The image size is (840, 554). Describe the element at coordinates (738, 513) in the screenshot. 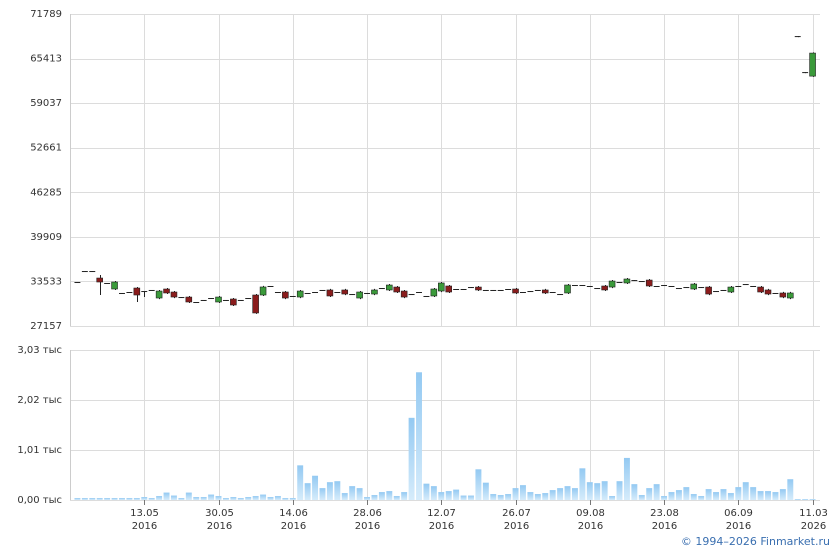

I see `x-tick-label: 06.09` at that location.